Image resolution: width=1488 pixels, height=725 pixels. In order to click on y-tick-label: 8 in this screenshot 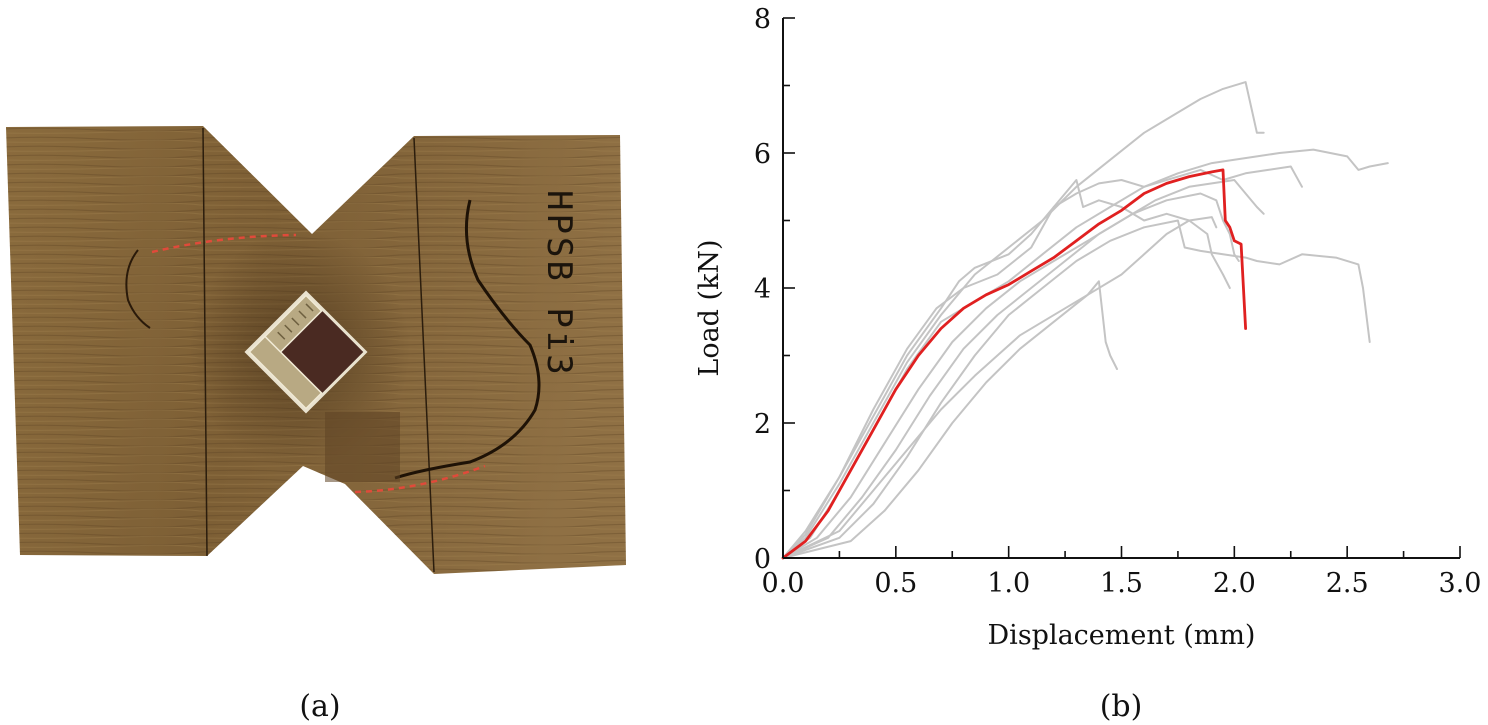, I will do `click(762, 19)`.